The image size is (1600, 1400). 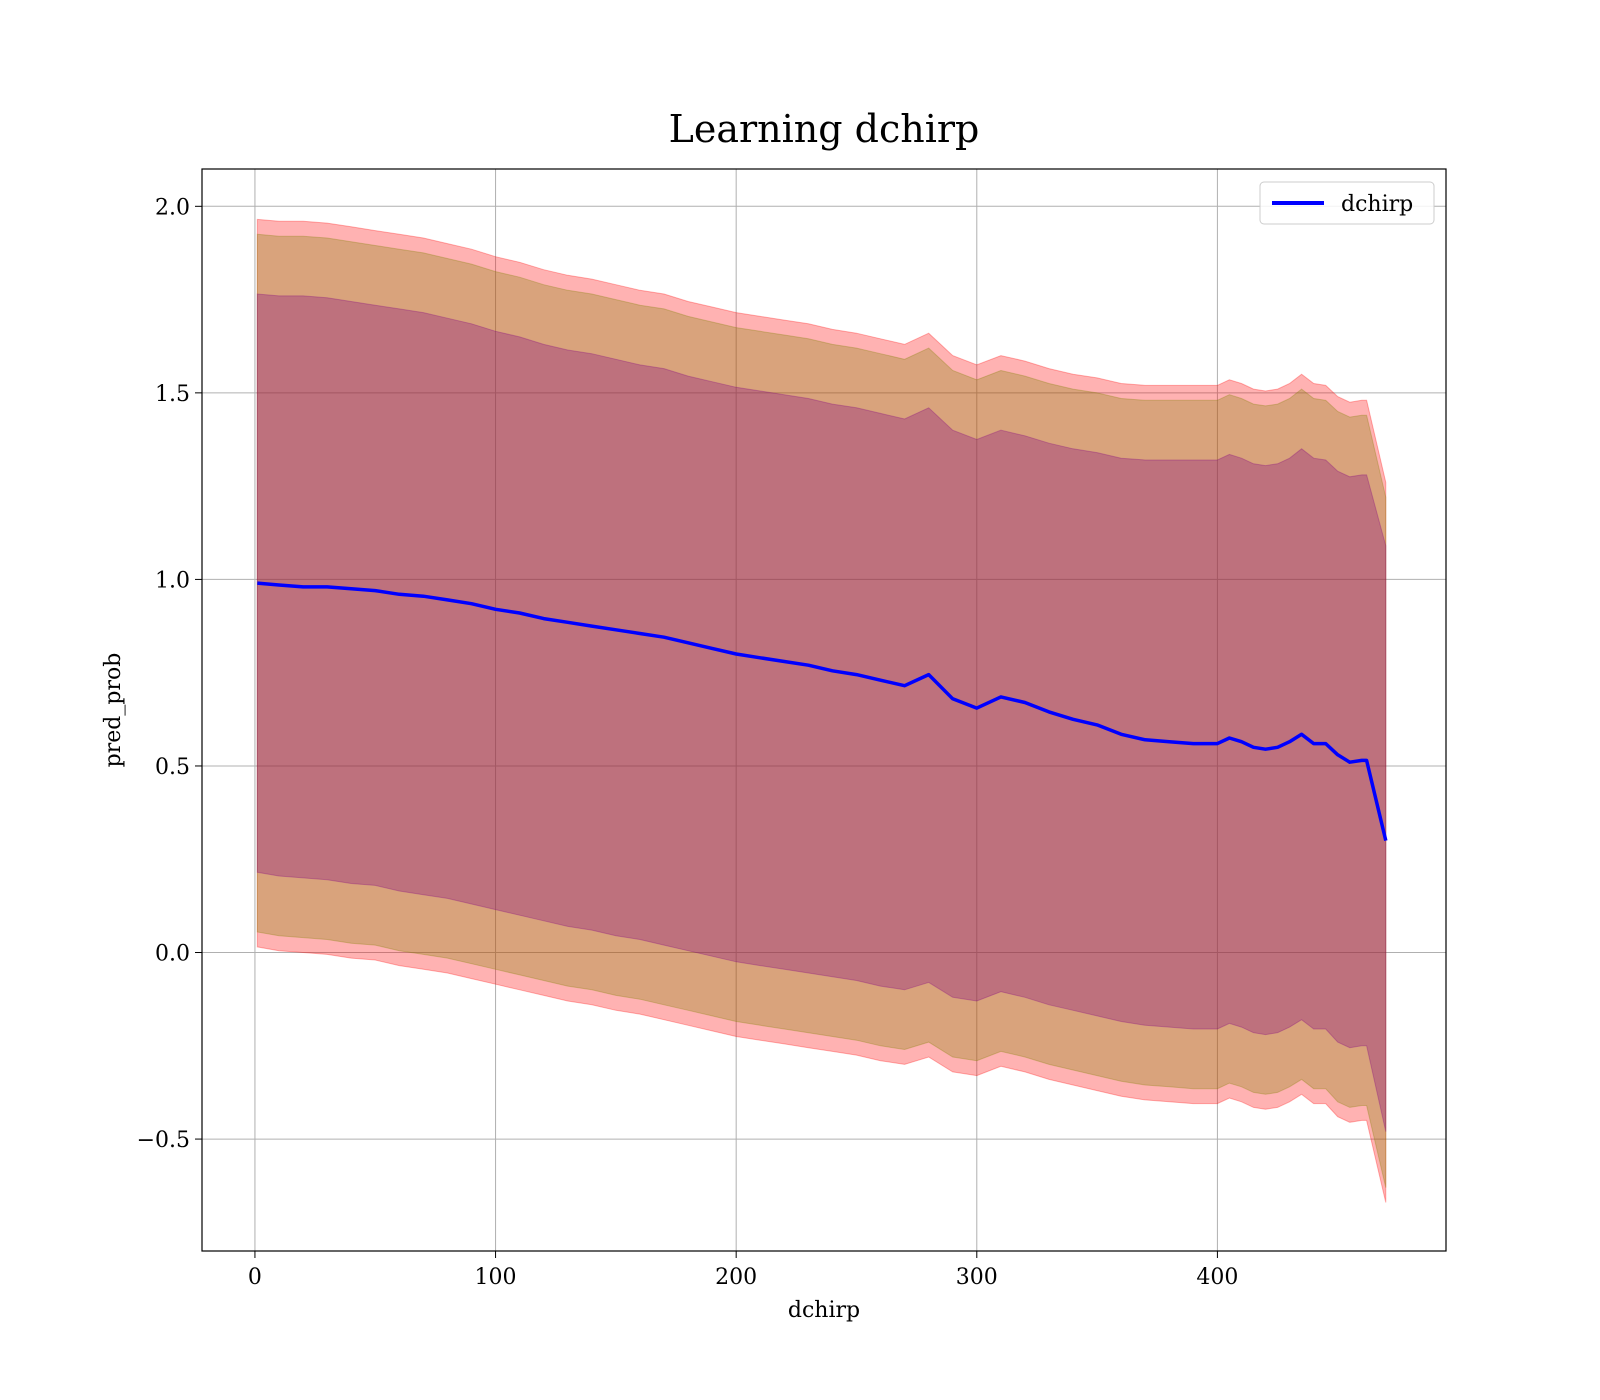 What do you see at coordinates (172, 394) in the screenshot?
I see `y-tick-label: 1.5` at bounding box center [172, 394].